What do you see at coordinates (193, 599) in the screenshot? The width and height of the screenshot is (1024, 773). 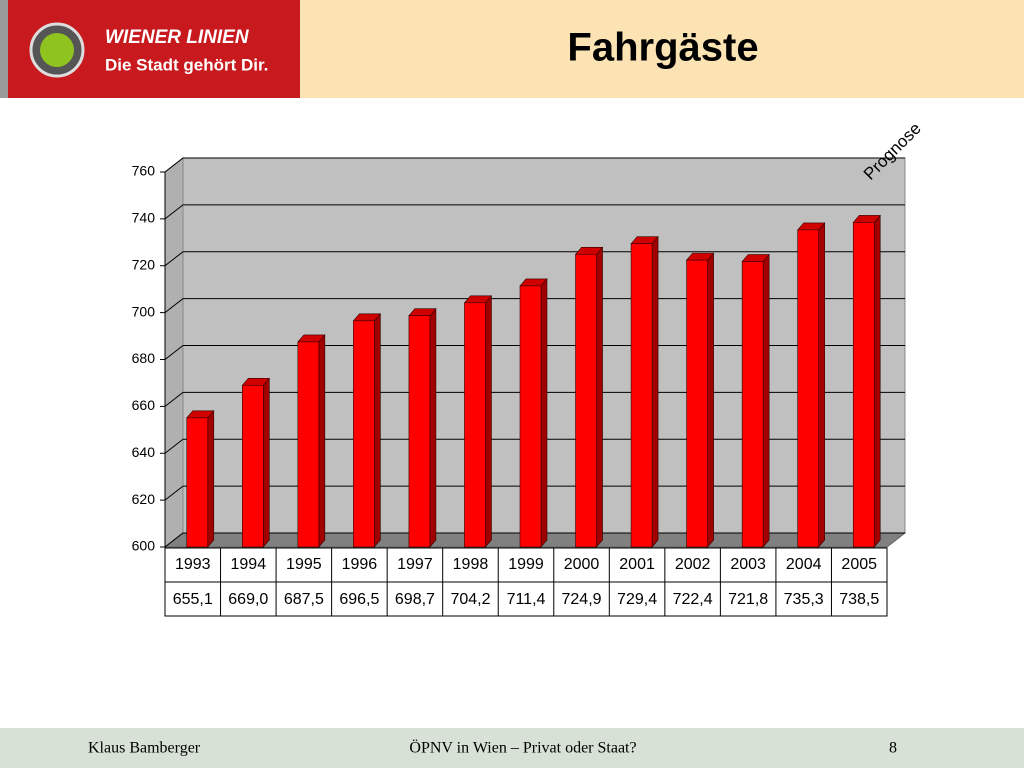 I see `value-label: 655,1` at bounding box center [193, 599].